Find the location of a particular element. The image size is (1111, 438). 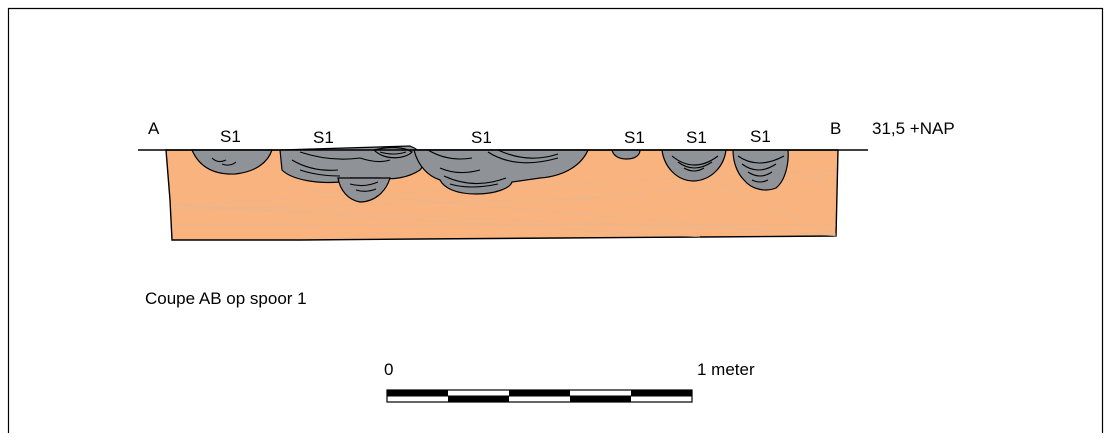

caption: Coupe AB op spoor 1 is located at coordinates (226, 298).